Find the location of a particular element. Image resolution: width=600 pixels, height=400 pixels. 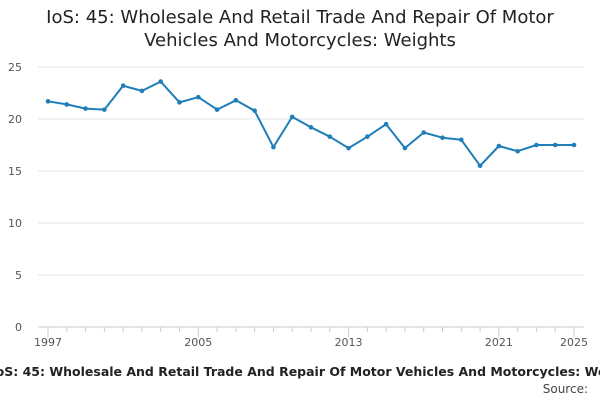

y-tick-label: 10 is located at coordinates (15, 223).